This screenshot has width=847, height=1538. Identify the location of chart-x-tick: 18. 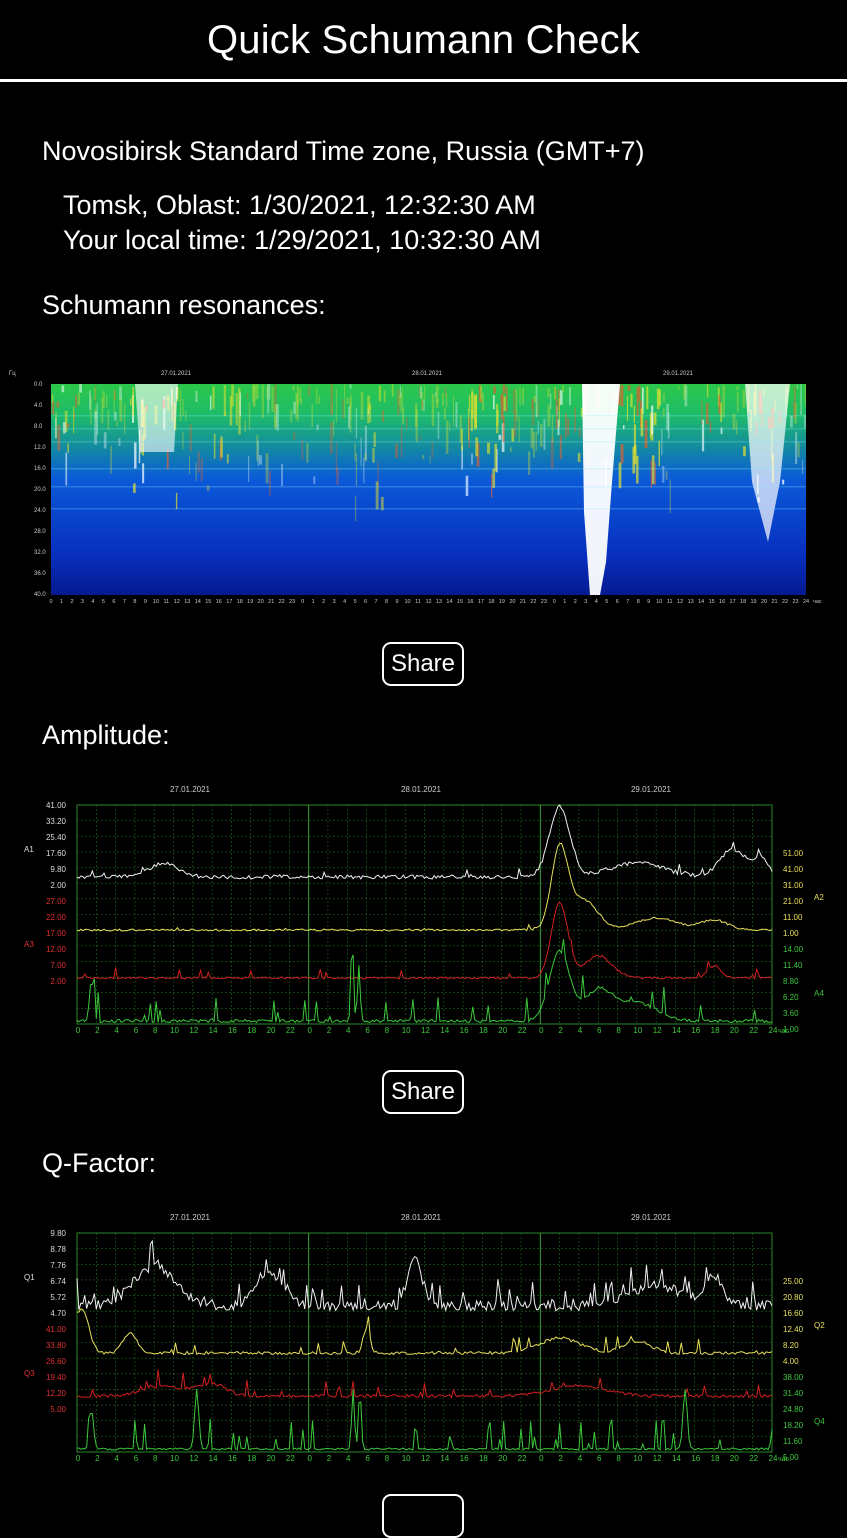
(483, 1030).